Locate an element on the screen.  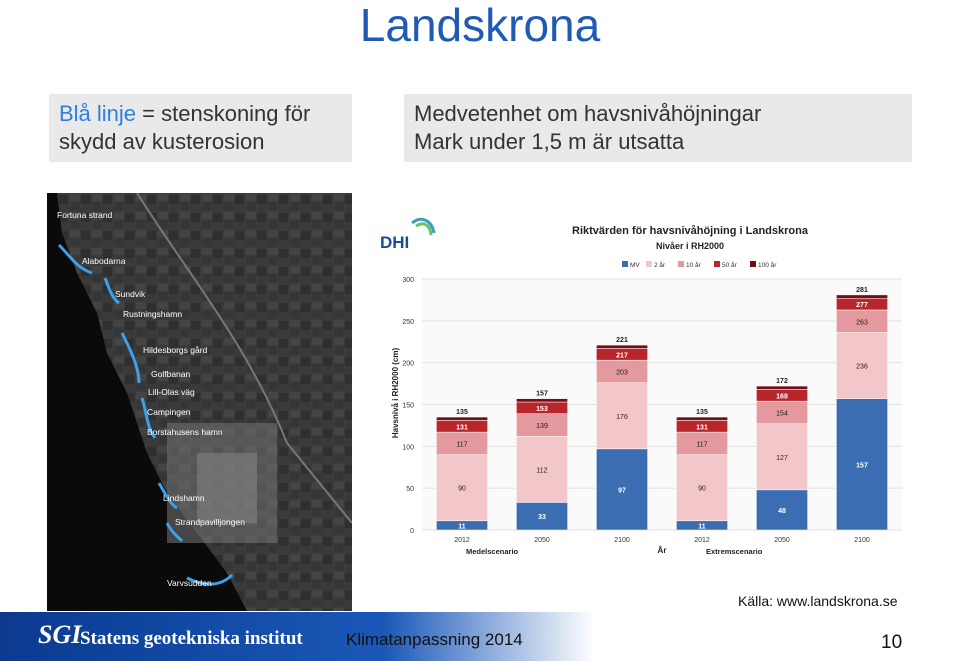
map-label: Borstahusens hamn is located at coordinates (185, 432).